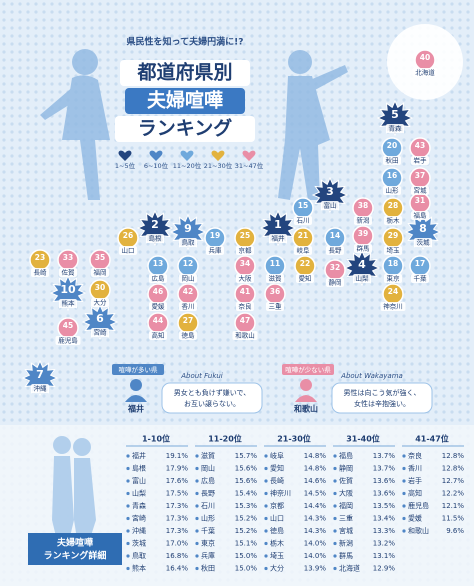  I want to click on rank-number: 43, so click(420, 145).